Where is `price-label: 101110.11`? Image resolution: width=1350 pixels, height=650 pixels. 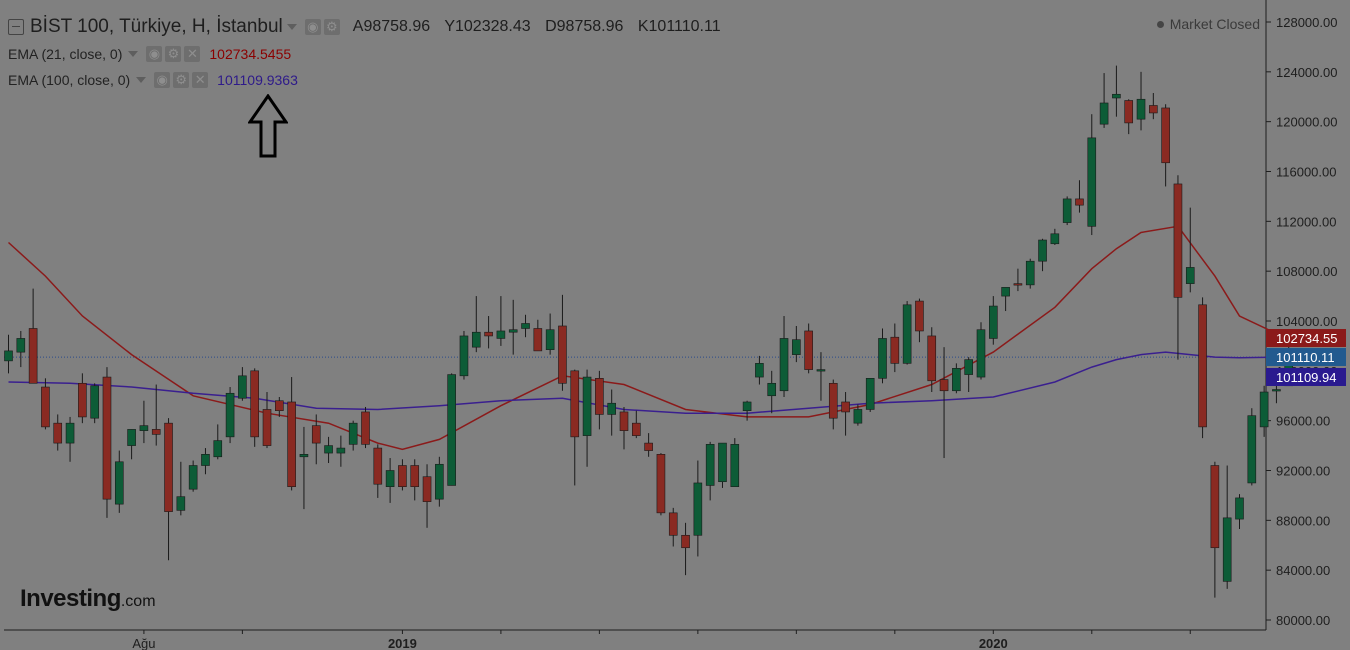
price-label: 101110.11 is located at coordinates (1305, 357).